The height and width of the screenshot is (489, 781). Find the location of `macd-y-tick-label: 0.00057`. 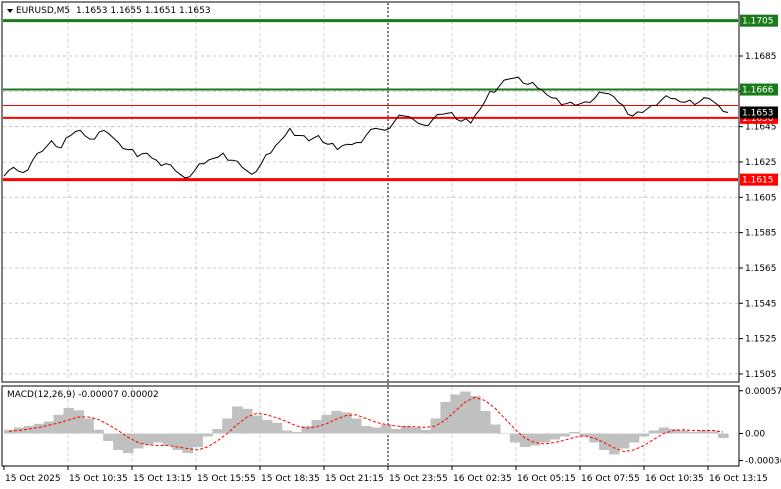

macd-y-tick-label: 0.00057 is located at coordinates (763, 392).